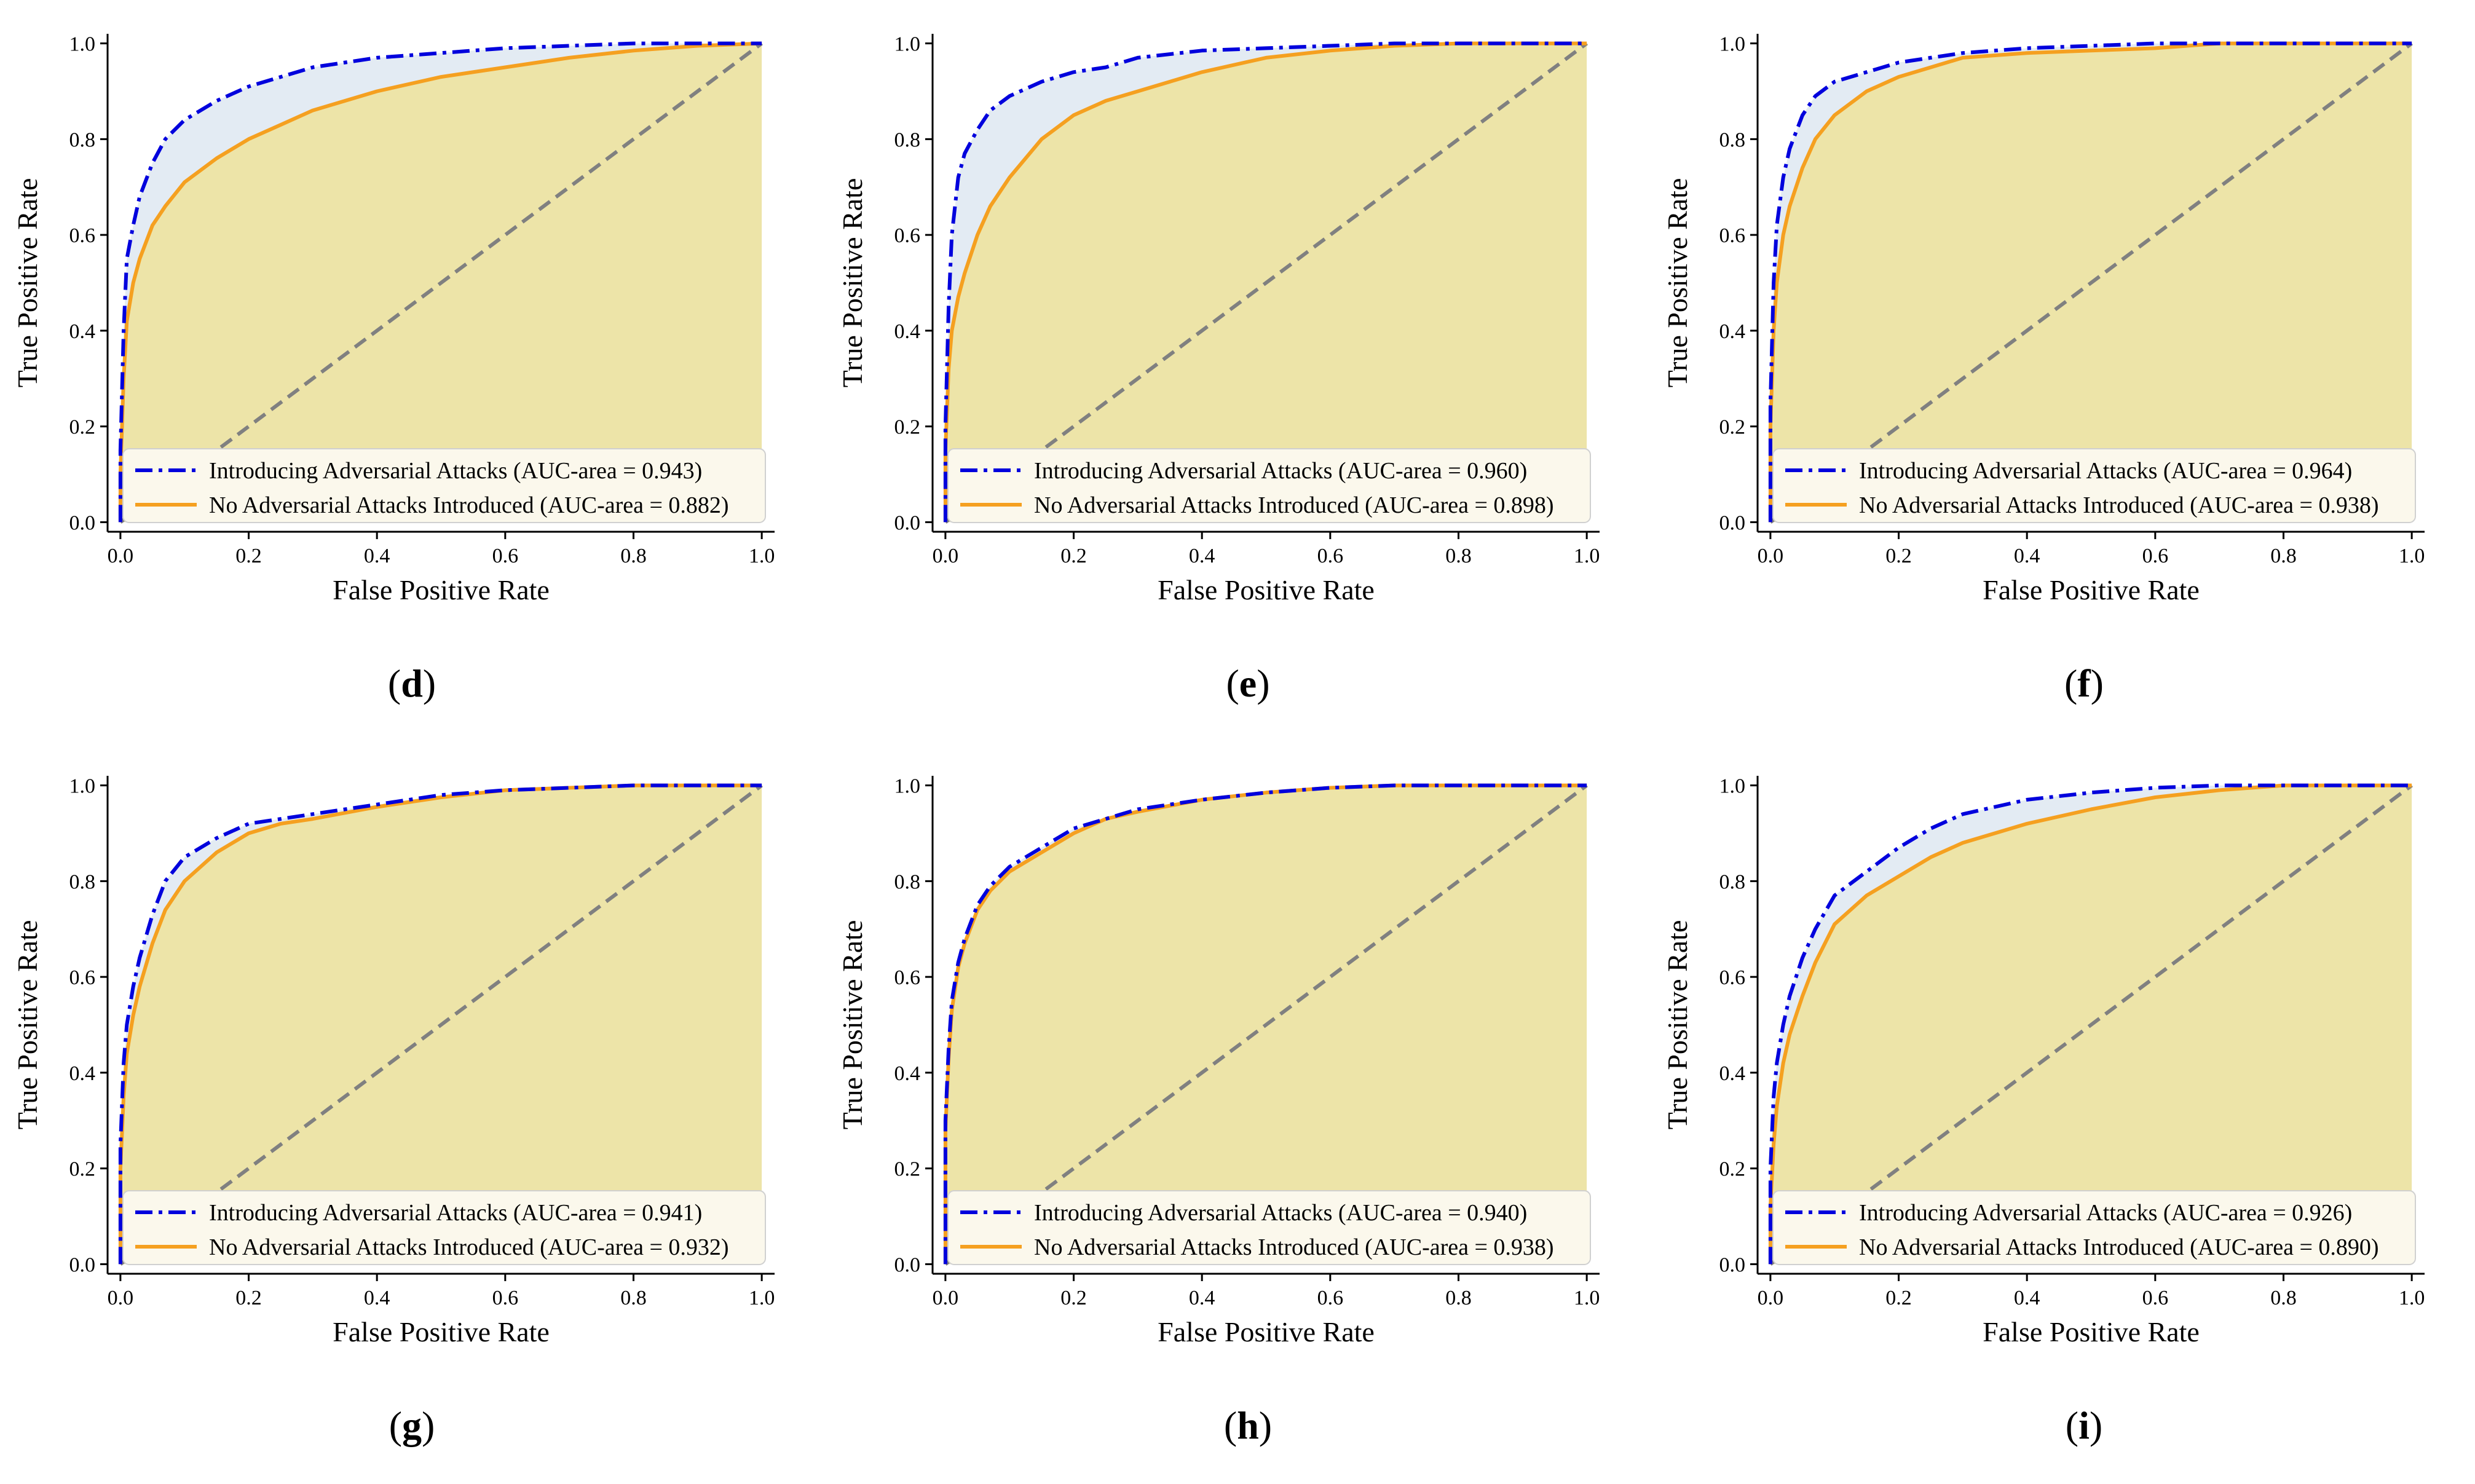 The height and width of the screenshot is (1484, 2475). What do you see at coordinates (1248, 1425) in the screenshot?
I see `caption-h: (h)` at bounding box center [1248, 1425].